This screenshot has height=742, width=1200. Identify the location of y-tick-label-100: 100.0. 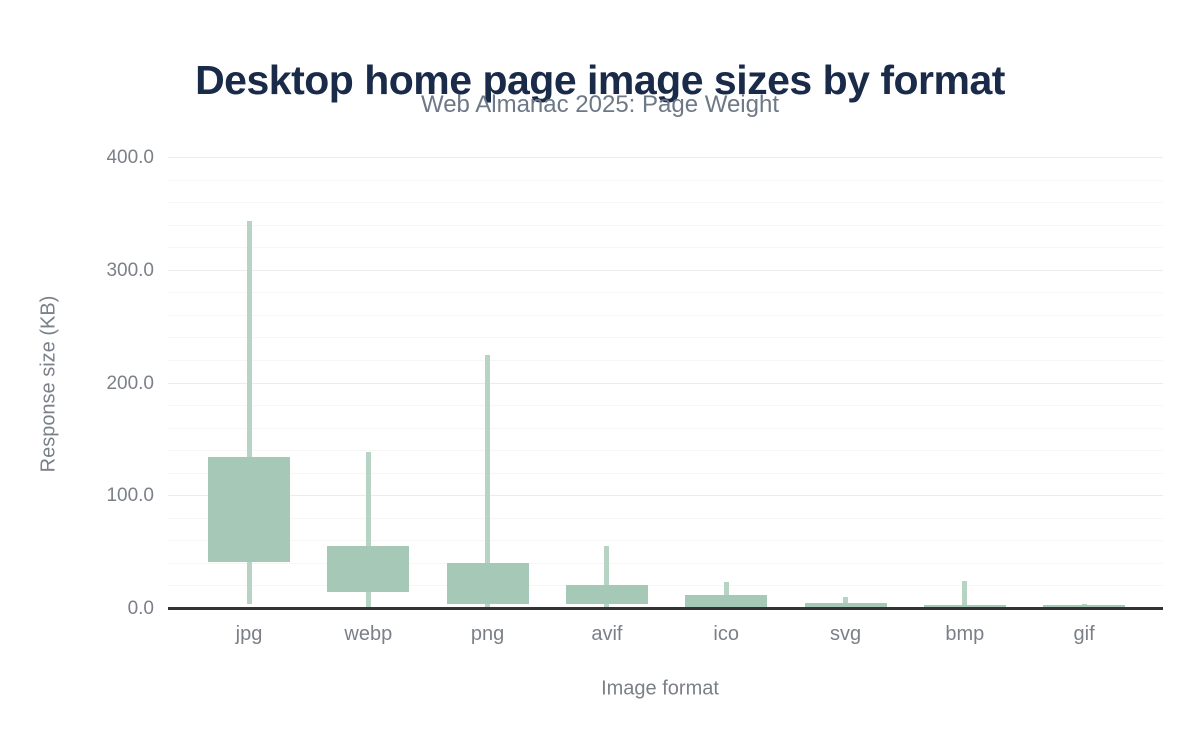
(130, 496).